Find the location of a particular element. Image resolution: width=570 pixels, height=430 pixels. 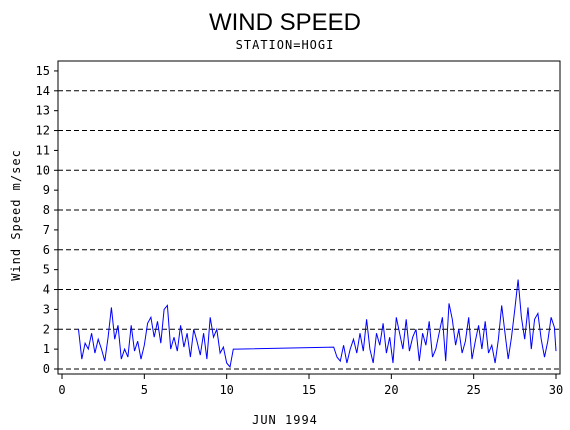

y-tick-label: 15 is located at coordinates (43, 71).